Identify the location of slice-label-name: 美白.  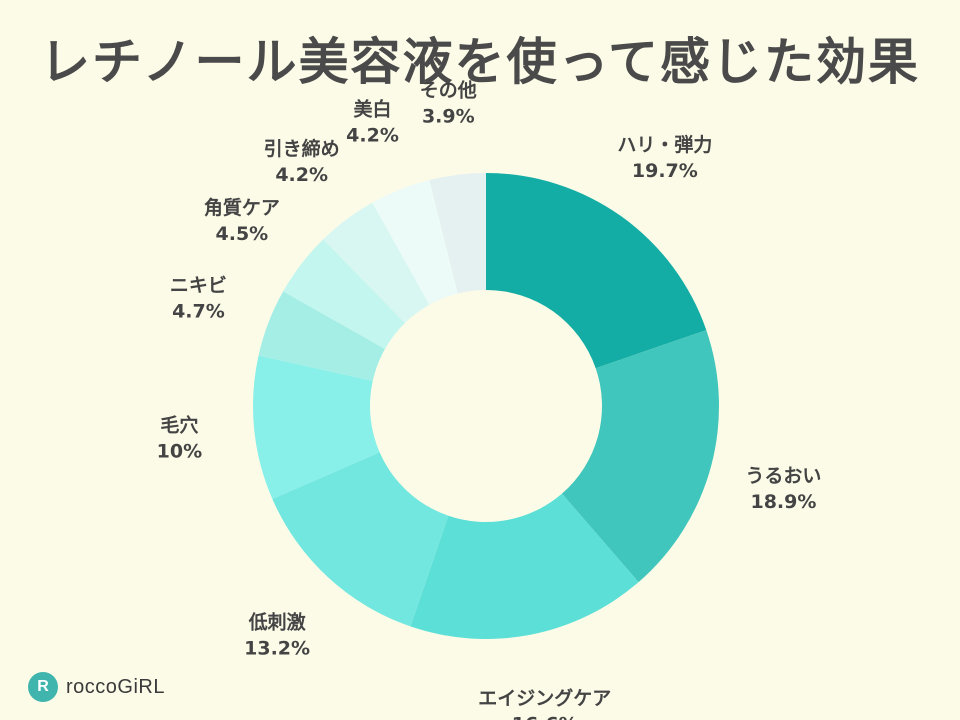
(373, 109).